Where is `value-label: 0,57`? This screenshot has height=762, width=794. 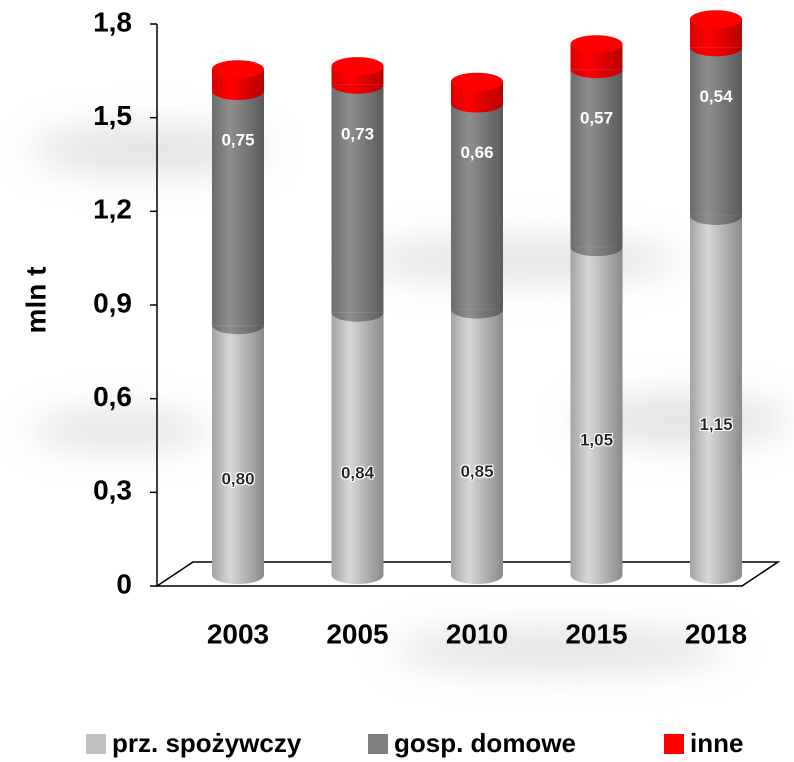
value-label: 0,57 is located at coordinates (596, 118).